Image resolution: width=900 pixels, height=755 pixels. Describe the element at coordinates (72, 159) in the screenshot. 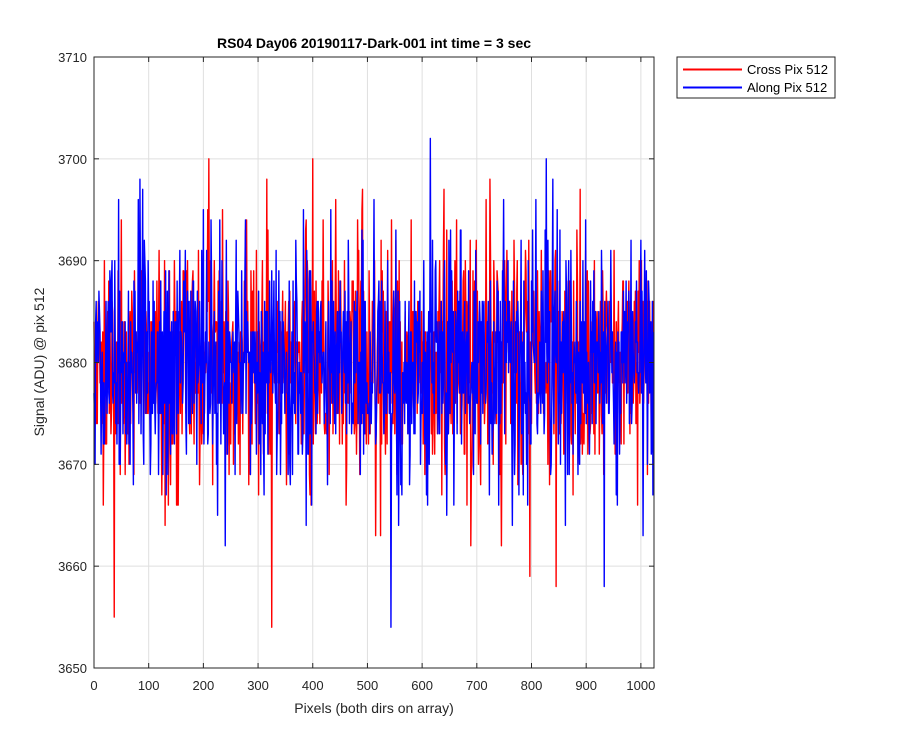

I see `y-tick-label: 3700` at that location.